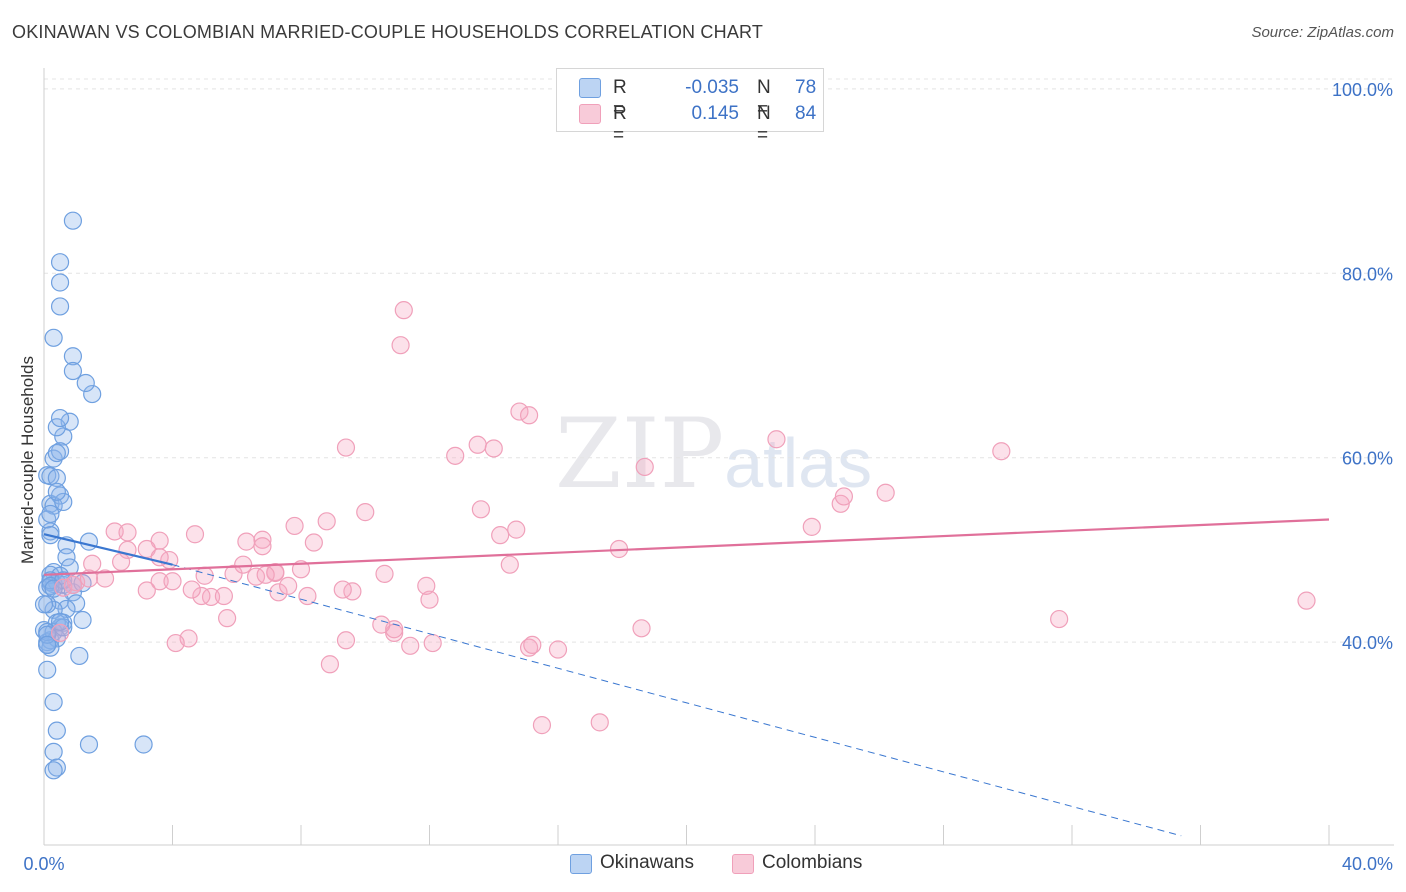 Image resolution: width=1406 pixels, height=892 pixels. I want to click on legend-swatch-okinawans, so click(590, 88).